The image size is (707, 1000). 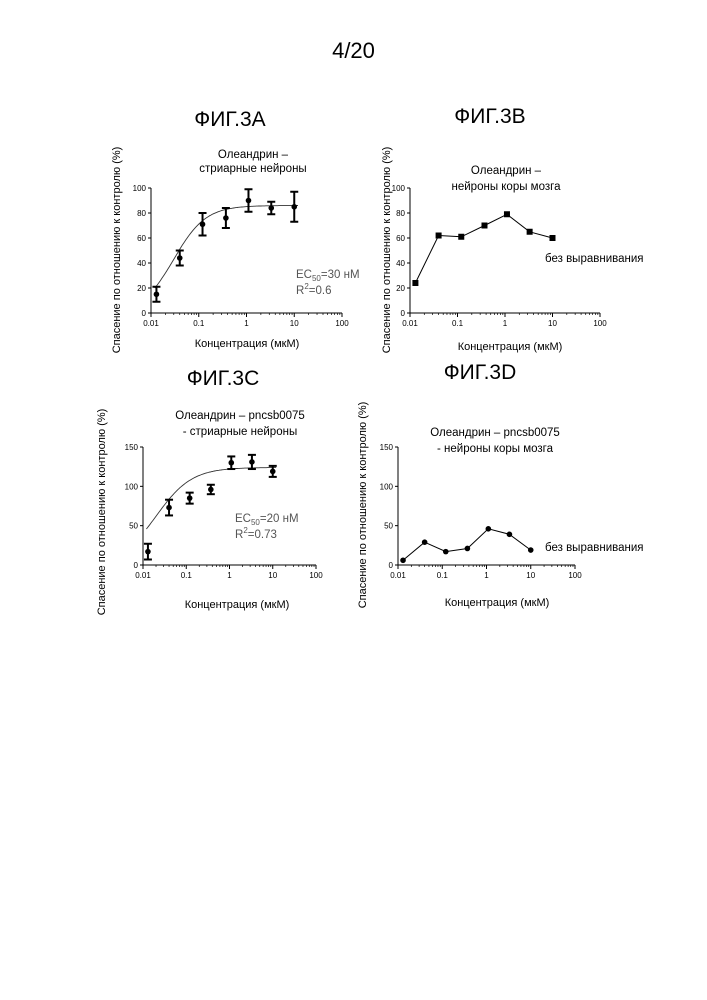 What do you see at coordinates (443, 575) in the screenshot?
I see `x-tick-label: 0.1` at bounding box center [443, 575].